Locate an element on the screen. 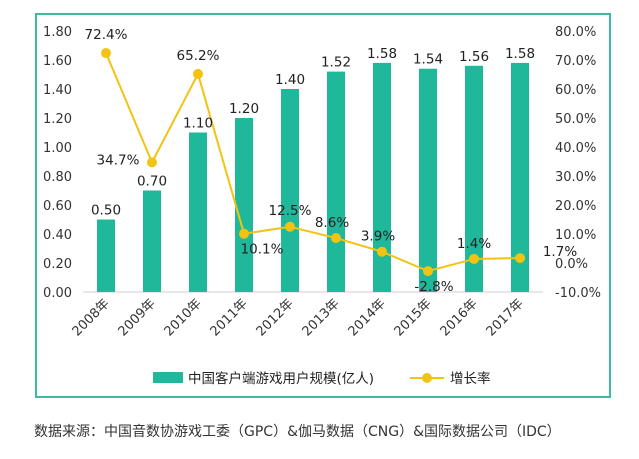 The image size is (639, 459). right-axis-tick: 60.0% is located at coordinates (575, 90).